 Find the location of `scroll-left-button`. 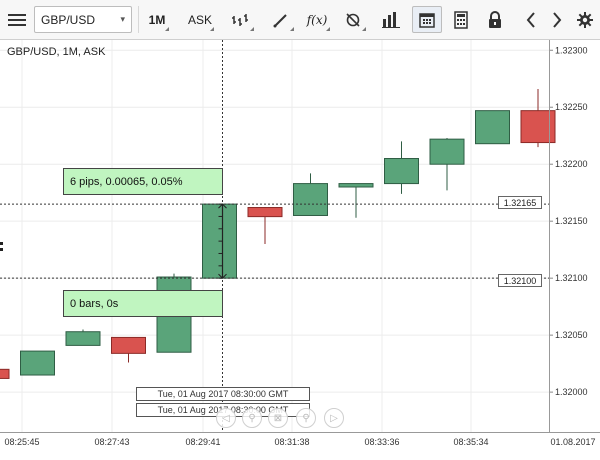

scroll-left-button is located at coordinates (531, 19).